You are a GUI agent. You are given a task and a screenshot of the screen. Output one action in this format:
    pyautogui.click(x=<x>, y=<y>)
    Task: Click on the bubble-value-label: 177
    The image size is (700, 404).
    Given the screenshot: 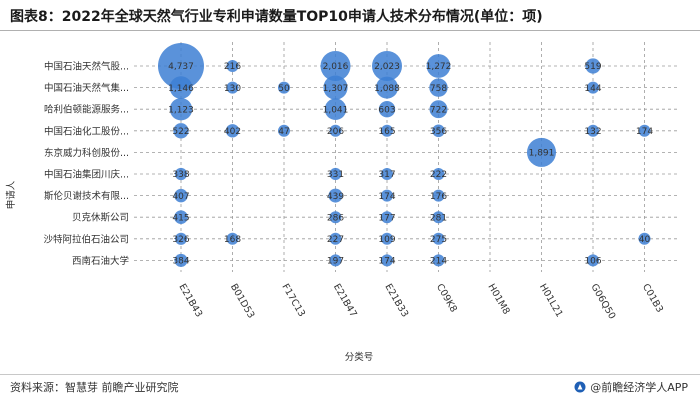 What is the action you would take?
    pyautogui.click(x=386, y=218)
    